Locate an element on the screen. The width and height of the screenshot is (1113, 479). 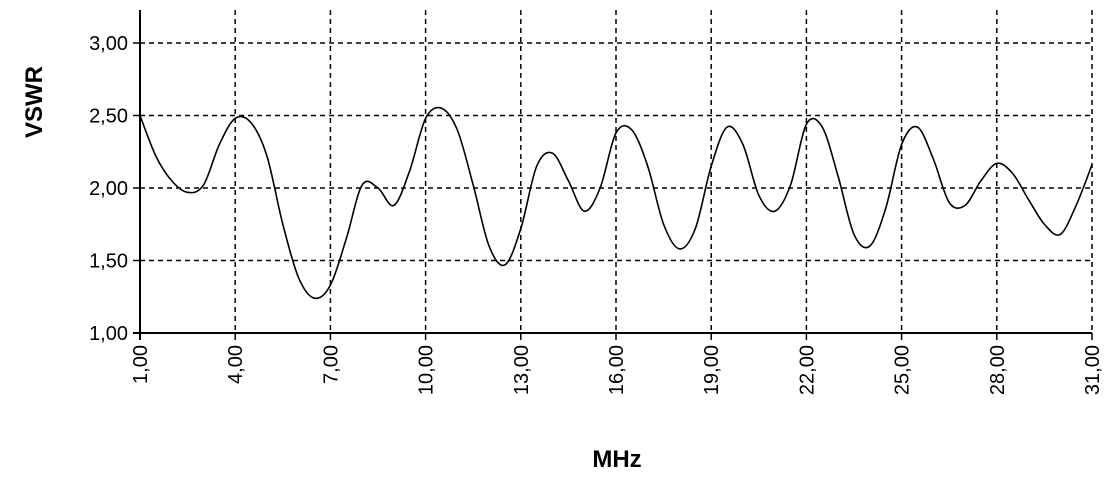
x-tick-label: 10,00 is located at coordinates (427, 370).